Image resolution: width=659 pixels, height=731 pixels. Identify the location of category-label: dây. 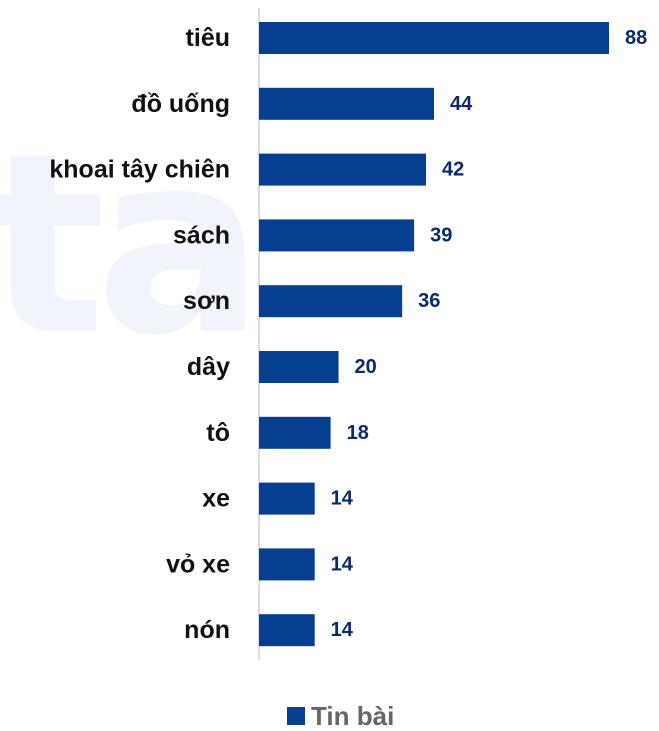
(208, 367).